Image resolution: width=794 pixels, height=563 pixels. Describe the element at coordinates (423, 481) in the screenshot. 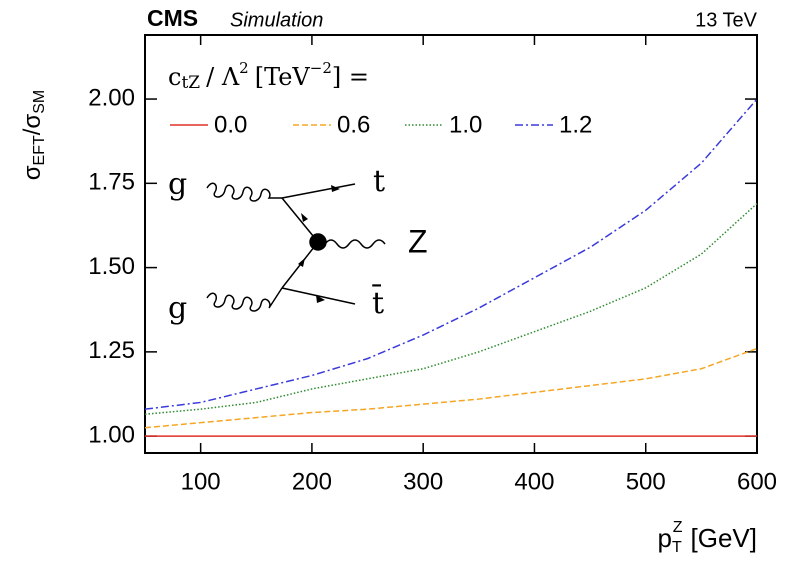

I see `x-tick-label: 300` at that location.